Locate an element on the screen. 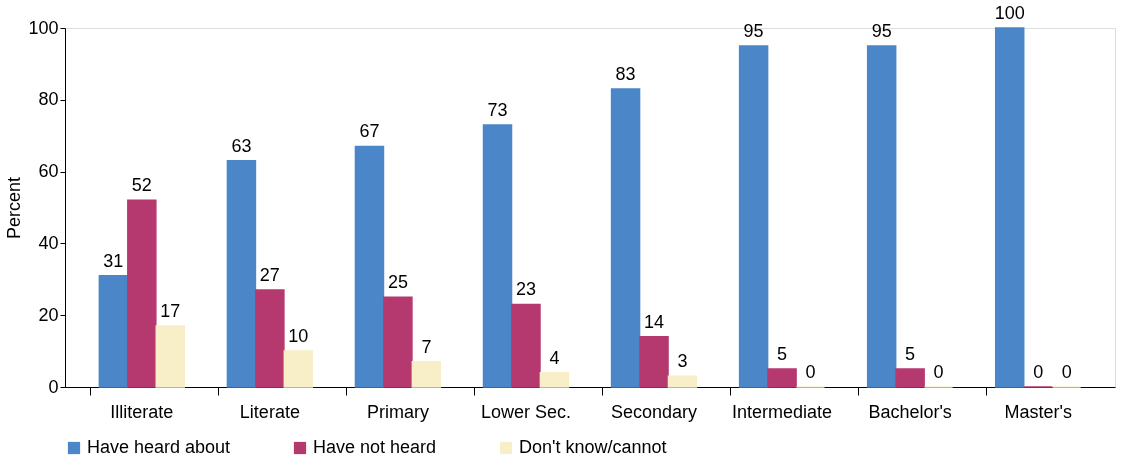  data-label: 7 is located at coordinates (426, 346).